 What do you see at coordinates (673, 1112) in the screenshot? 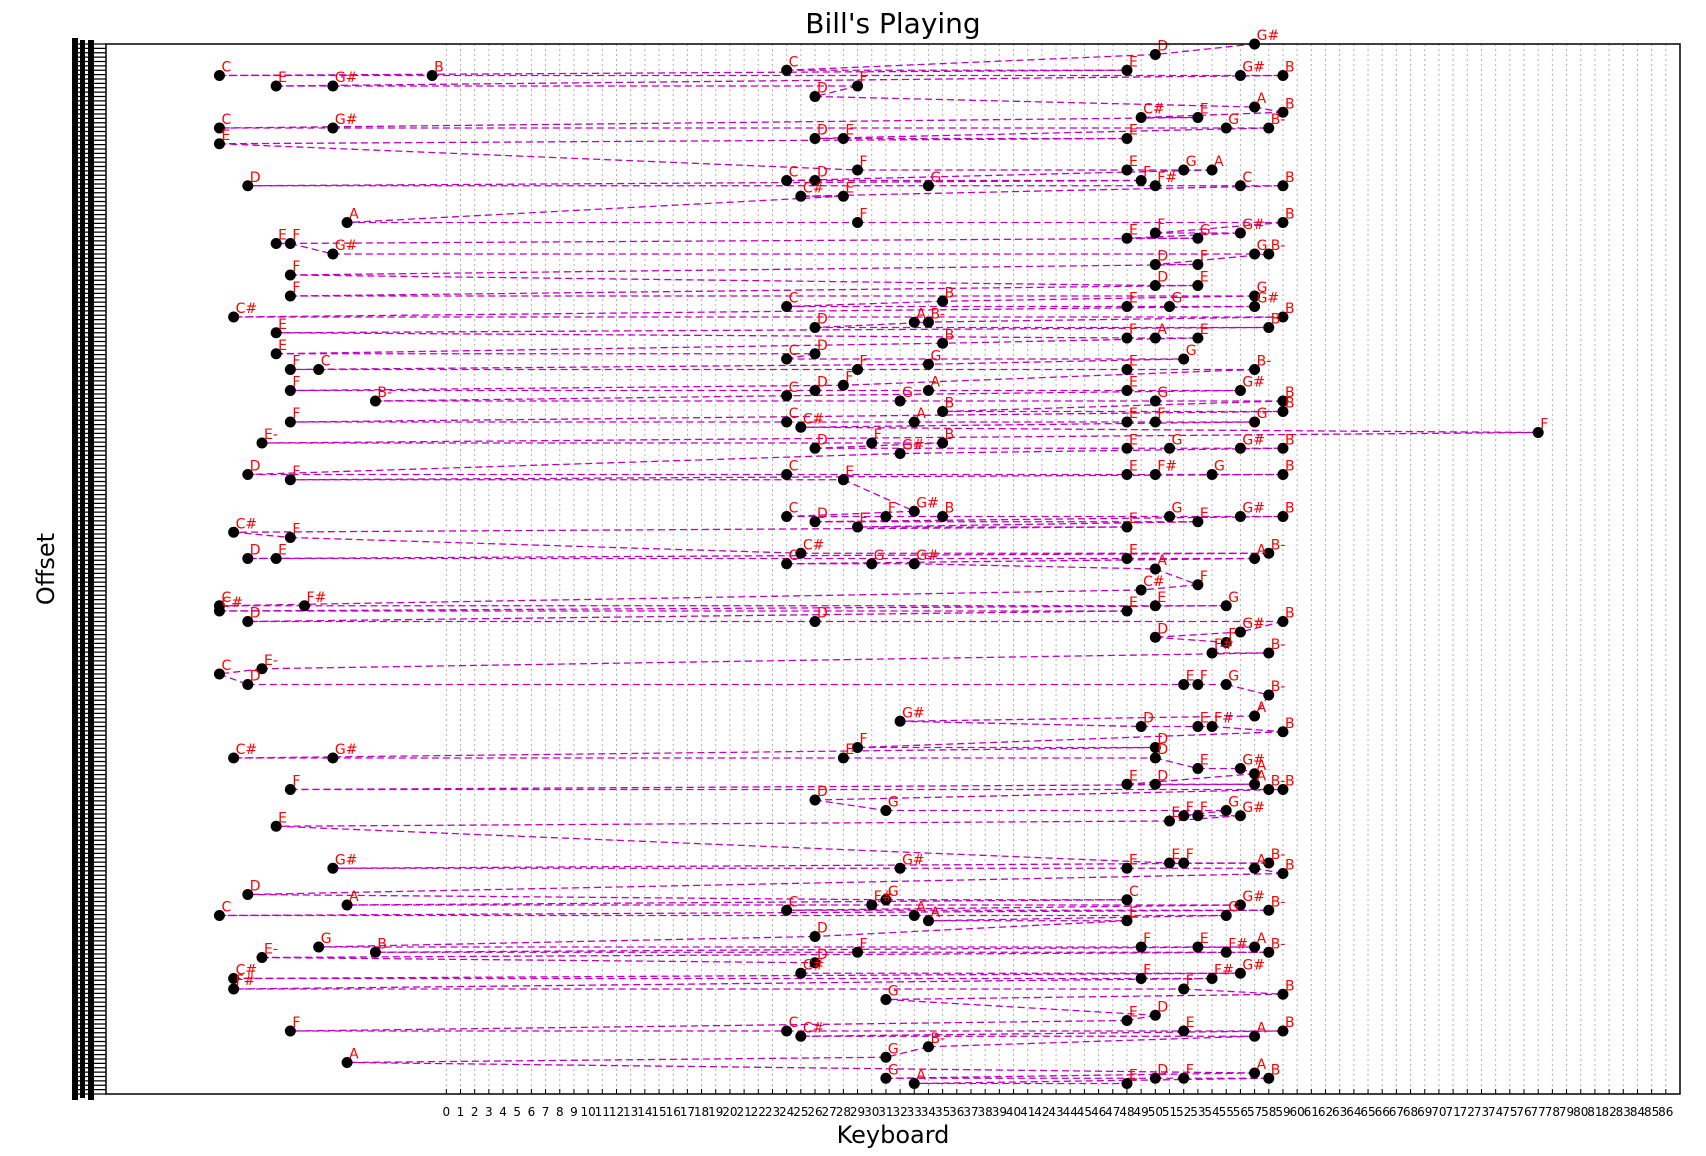
I see `x-tick-label: 16` at bounding box center [673, 1112].